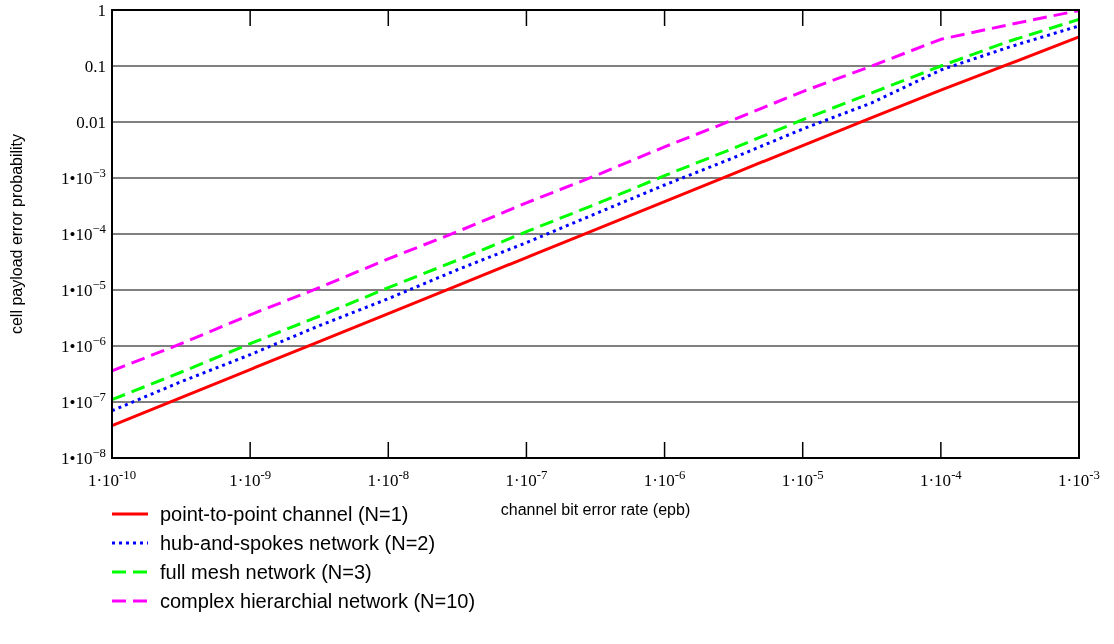  Describe the element at coordinates (83, 177) in the screenshot. I see `y-tick-label: 1•10$^{−3}$` at that location.